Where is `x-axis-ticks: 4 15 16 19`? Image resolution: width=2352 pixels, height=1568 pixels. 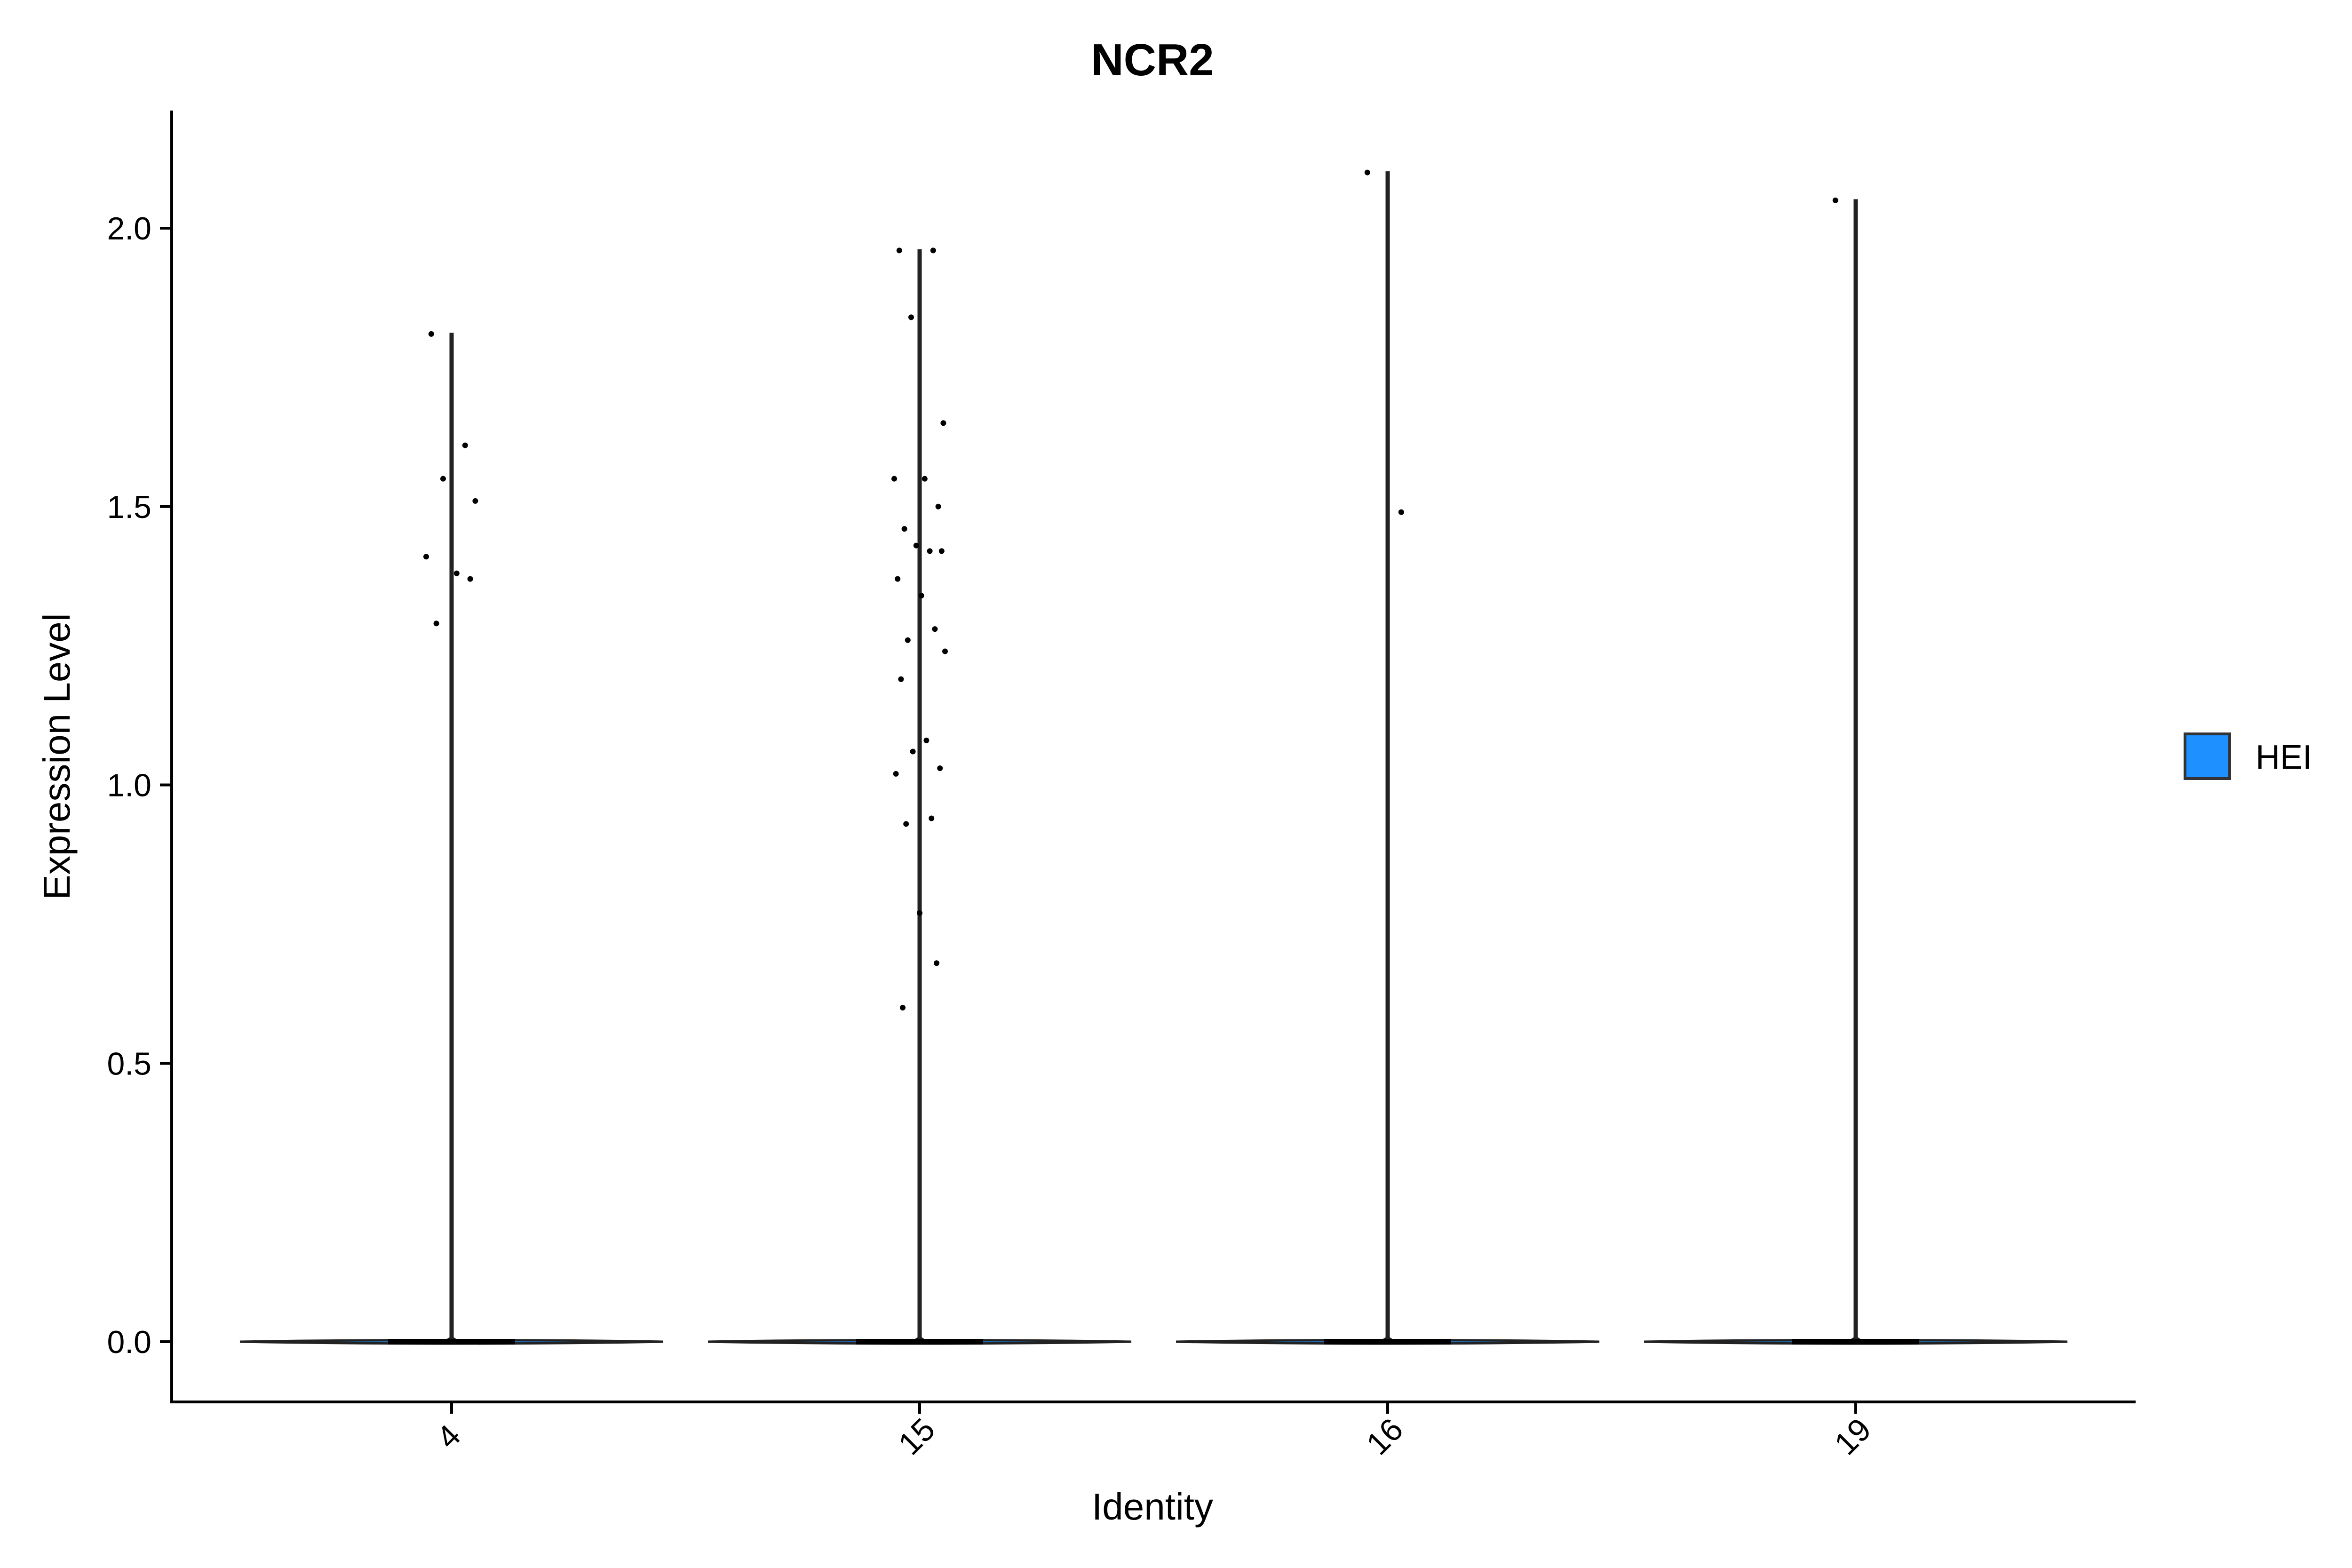
x-axis-ticks: 4 15 16 19 is located at coordinates (1153, 1432).